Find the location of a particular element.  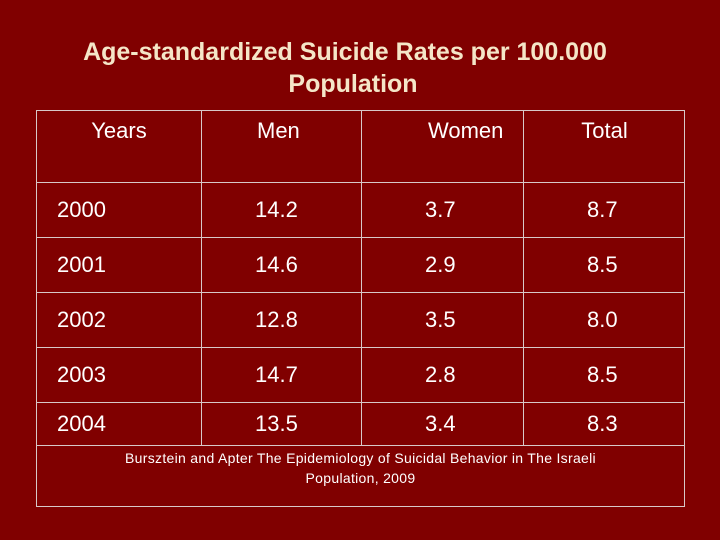

table-row: 2000 14.2 3.7 8.7 is located at coordinates (360, 210).